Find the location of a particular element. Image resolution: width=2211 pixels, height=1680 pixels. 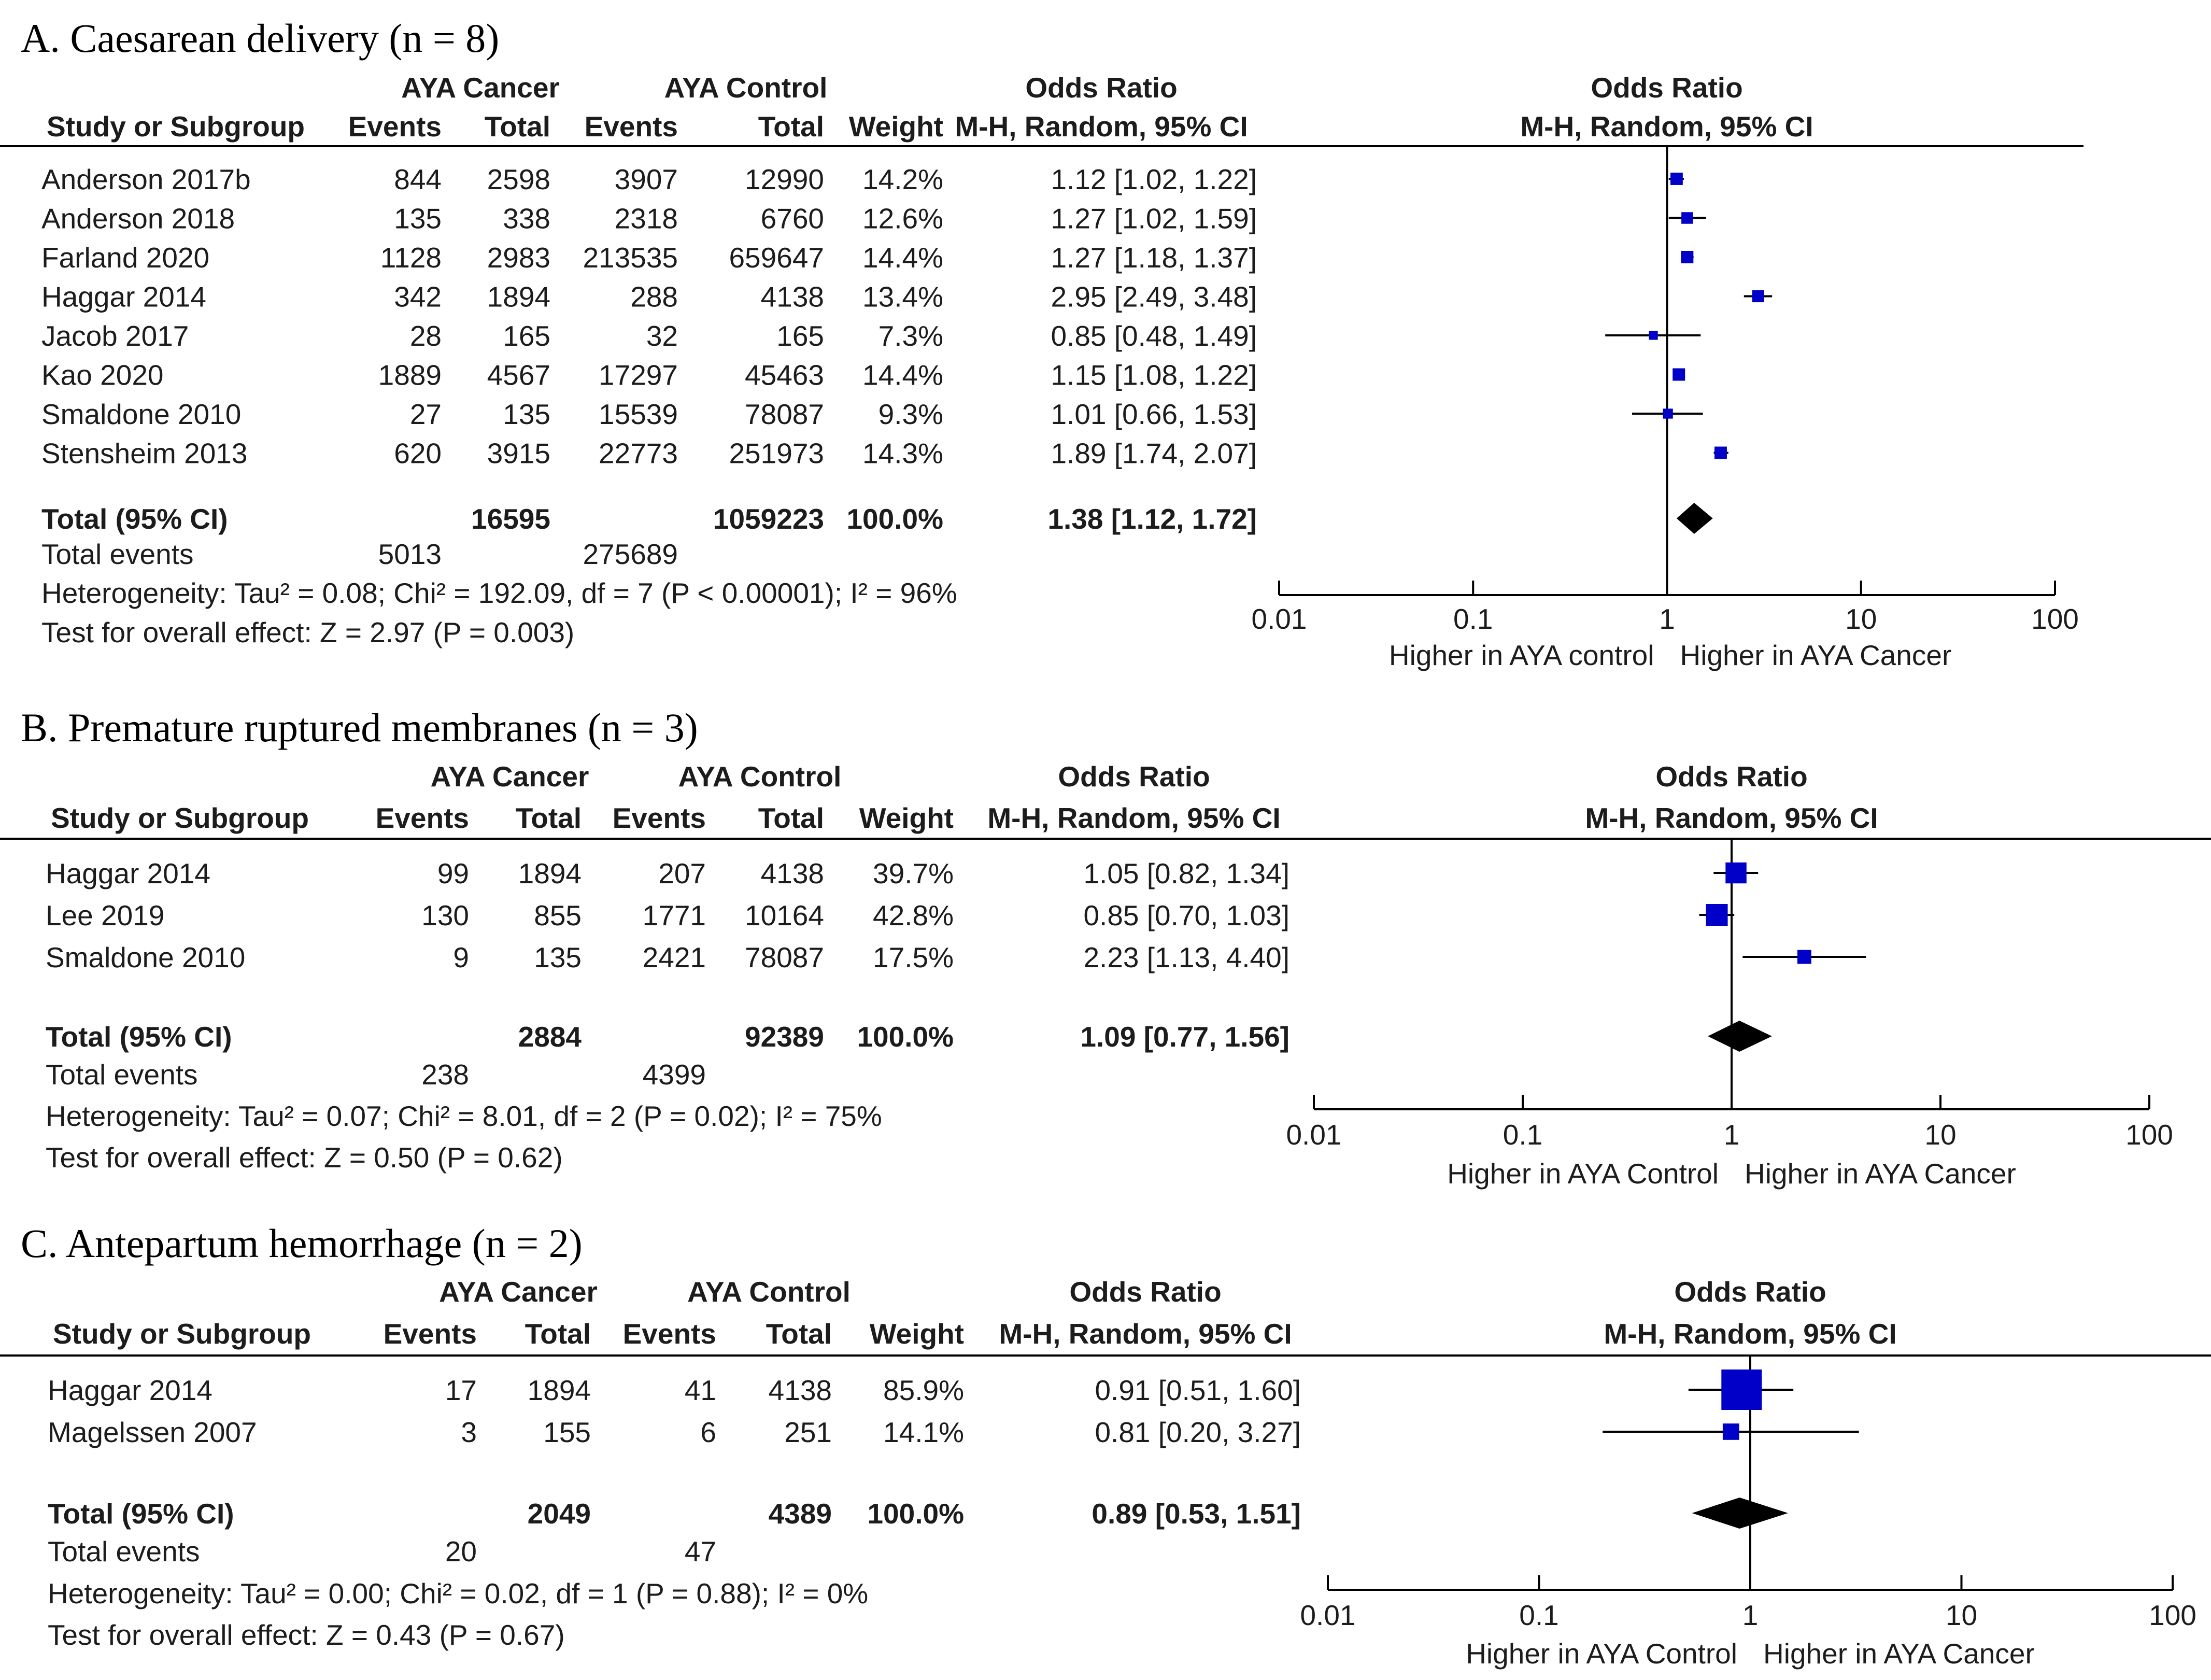

total-total1: 2884 is located at coordinates (550, 1037).